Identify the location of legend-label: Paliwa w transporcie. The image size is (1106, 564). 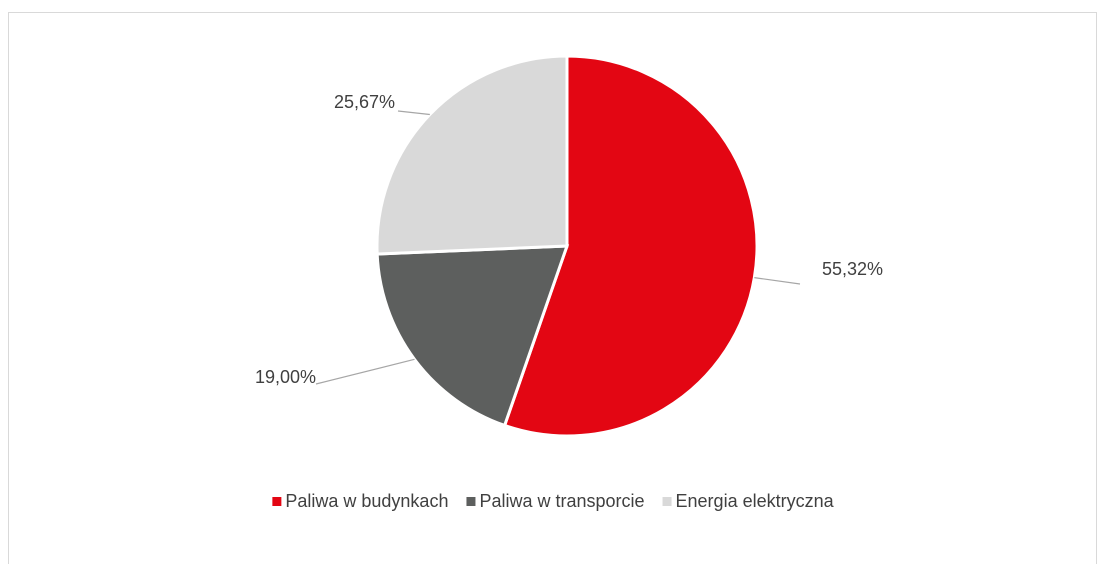
(561, 501).